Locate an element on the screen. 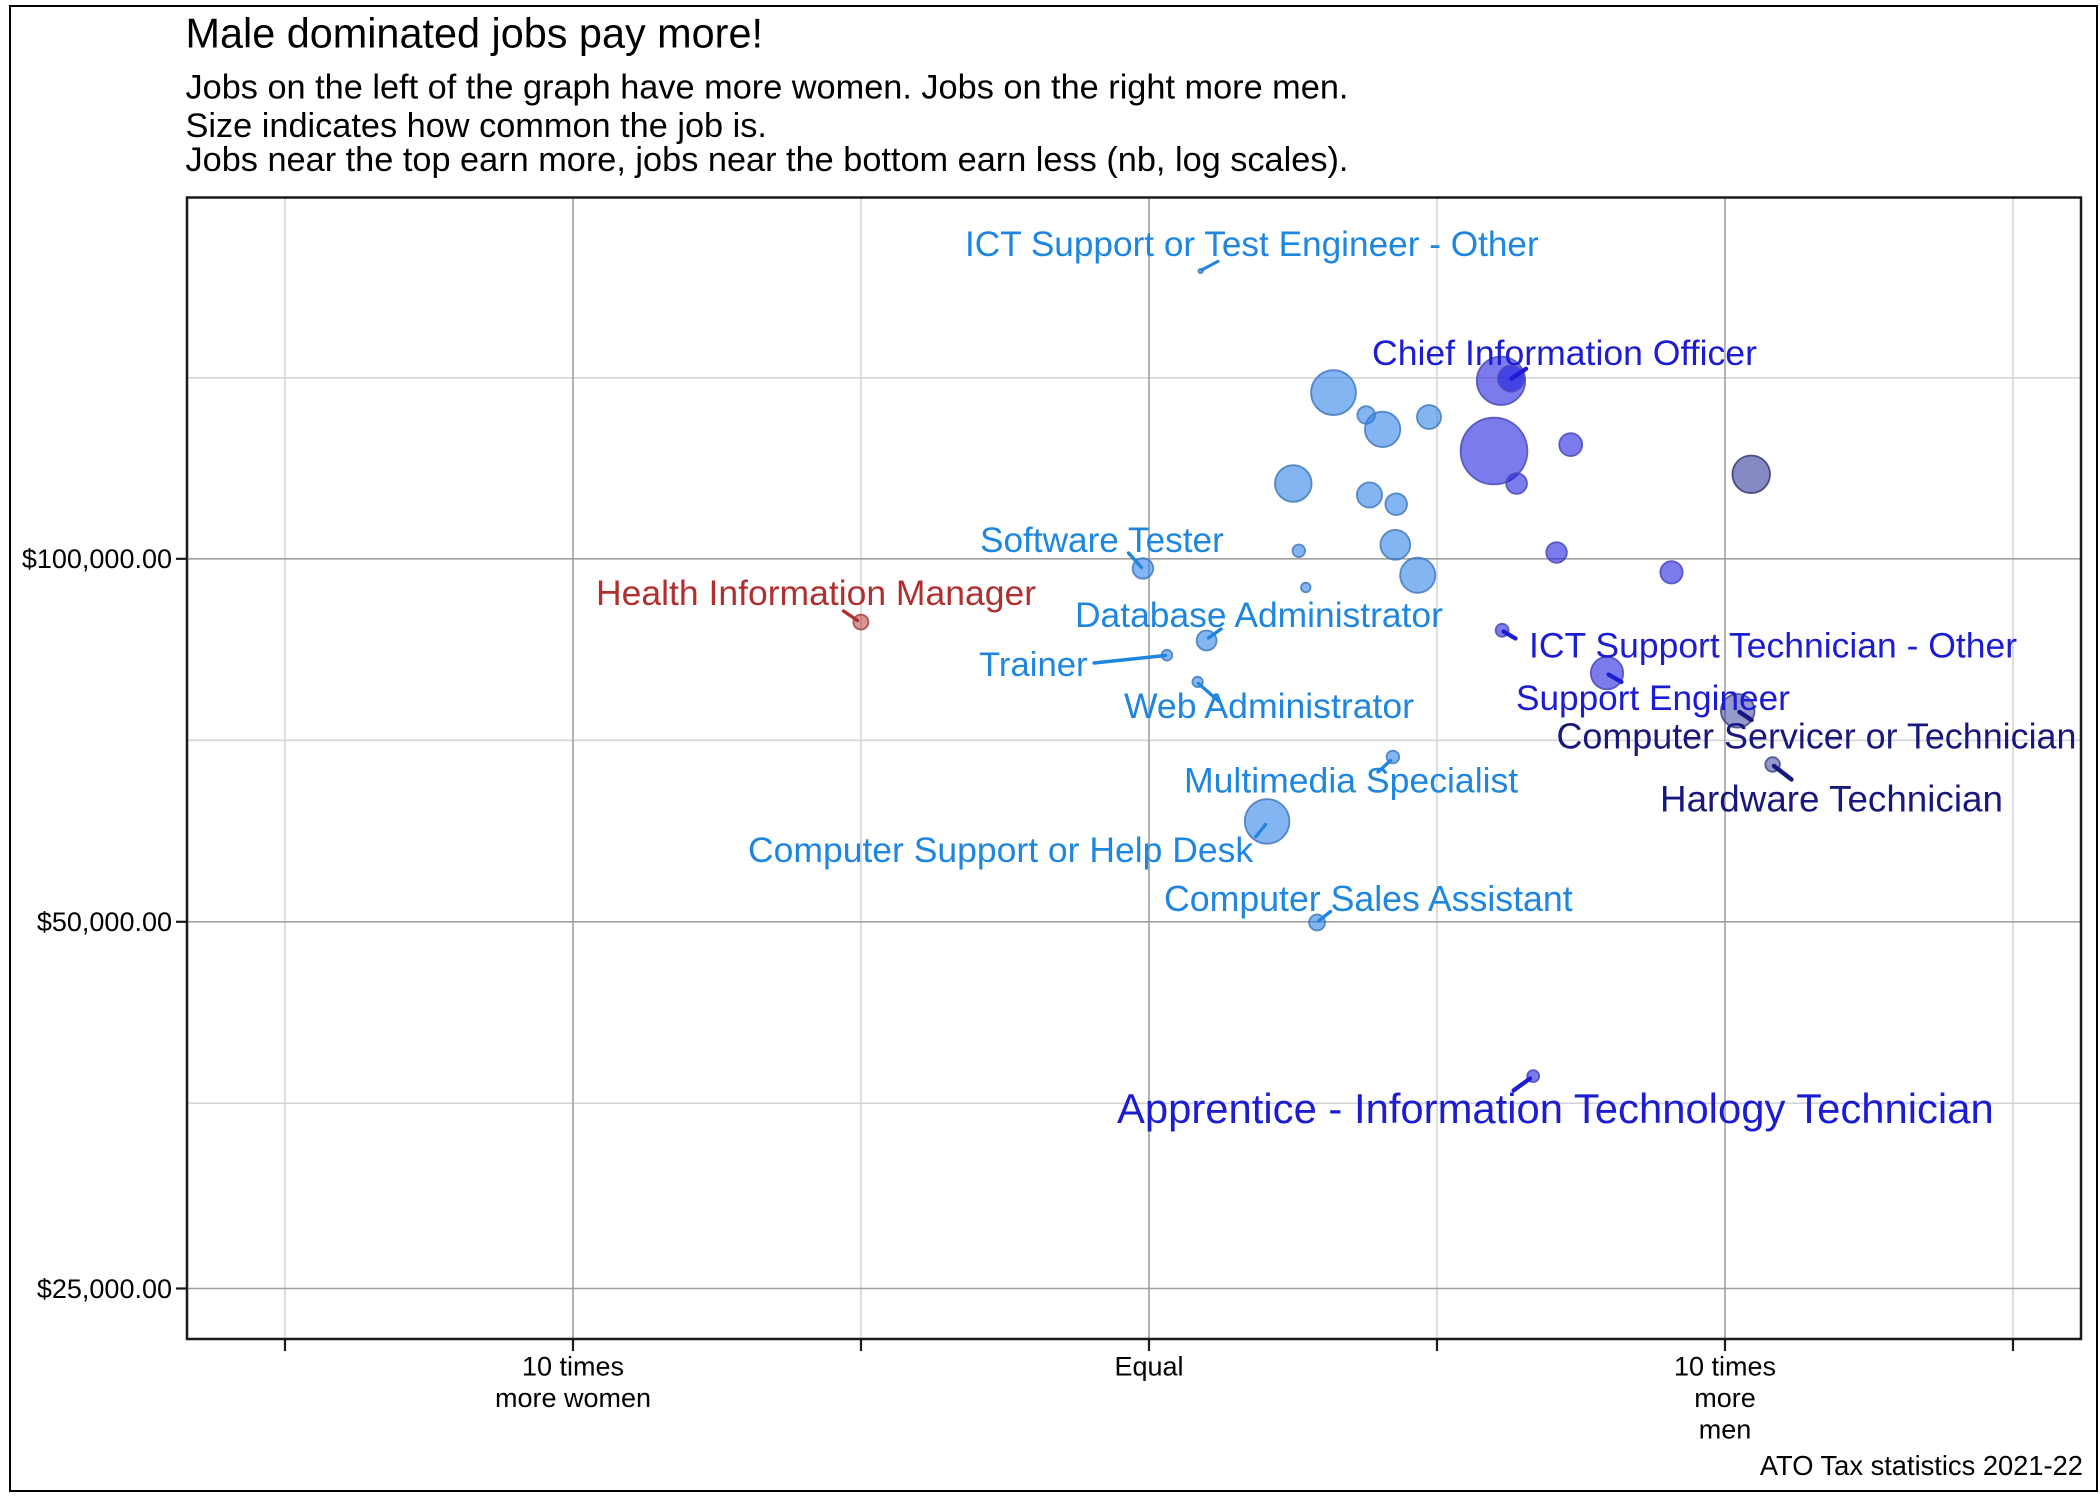  svg-text: Database Administrator is located at coordinates (1259, 615).